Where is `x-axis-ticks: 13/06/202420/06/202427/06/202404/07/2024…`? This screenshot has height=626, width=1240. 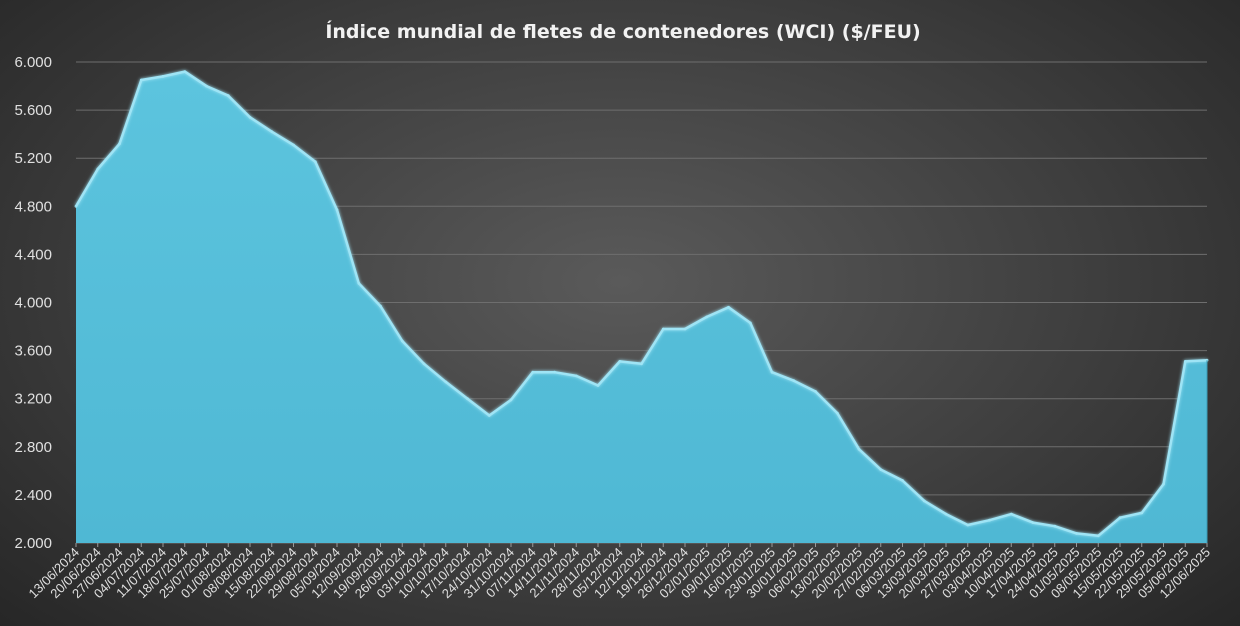 x-axis-ticks: 13/06/202420/06/202427/06/202404/07/2024… is located at coordinates (619, 572).